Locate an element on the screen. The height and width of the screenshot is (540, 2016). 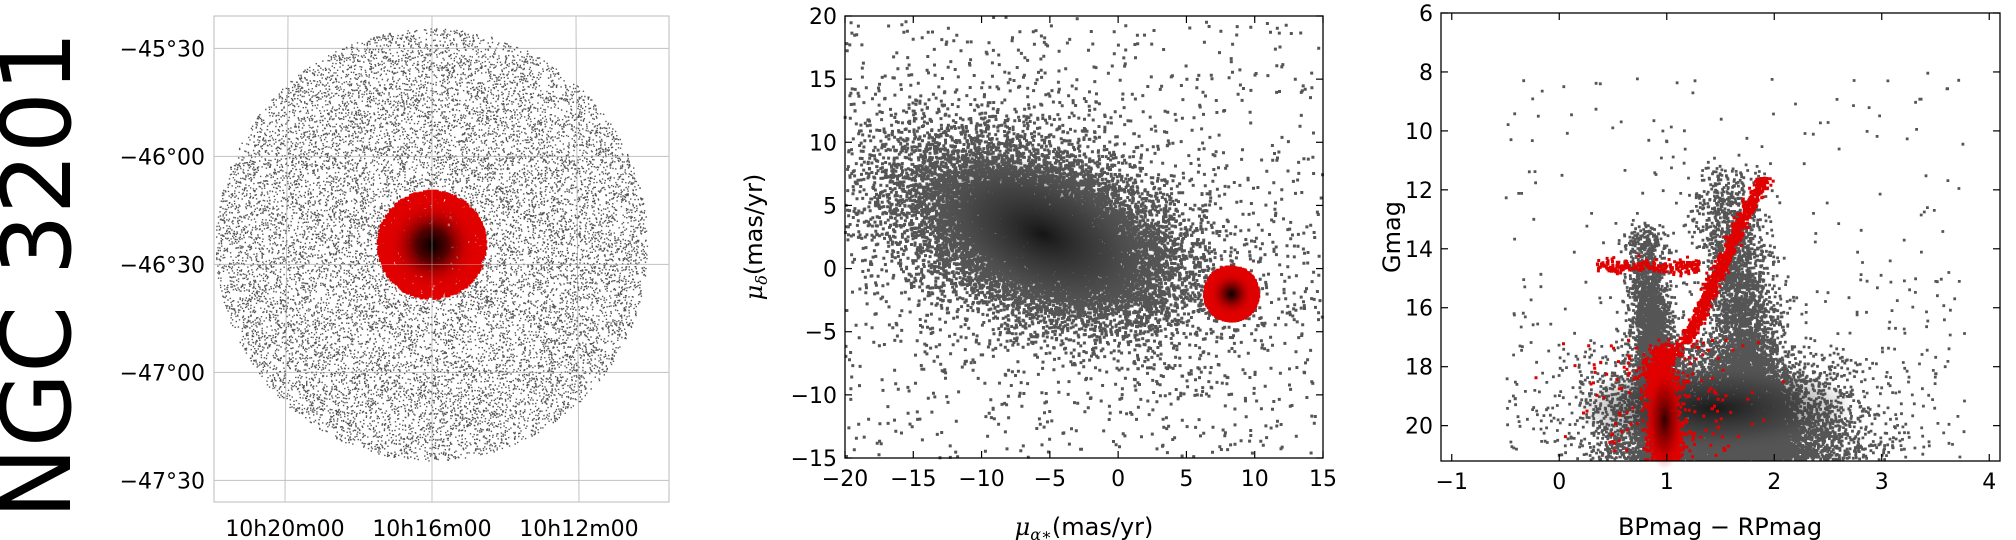
pm-y-tick-label: 15 is located at coordinates (823, 80).